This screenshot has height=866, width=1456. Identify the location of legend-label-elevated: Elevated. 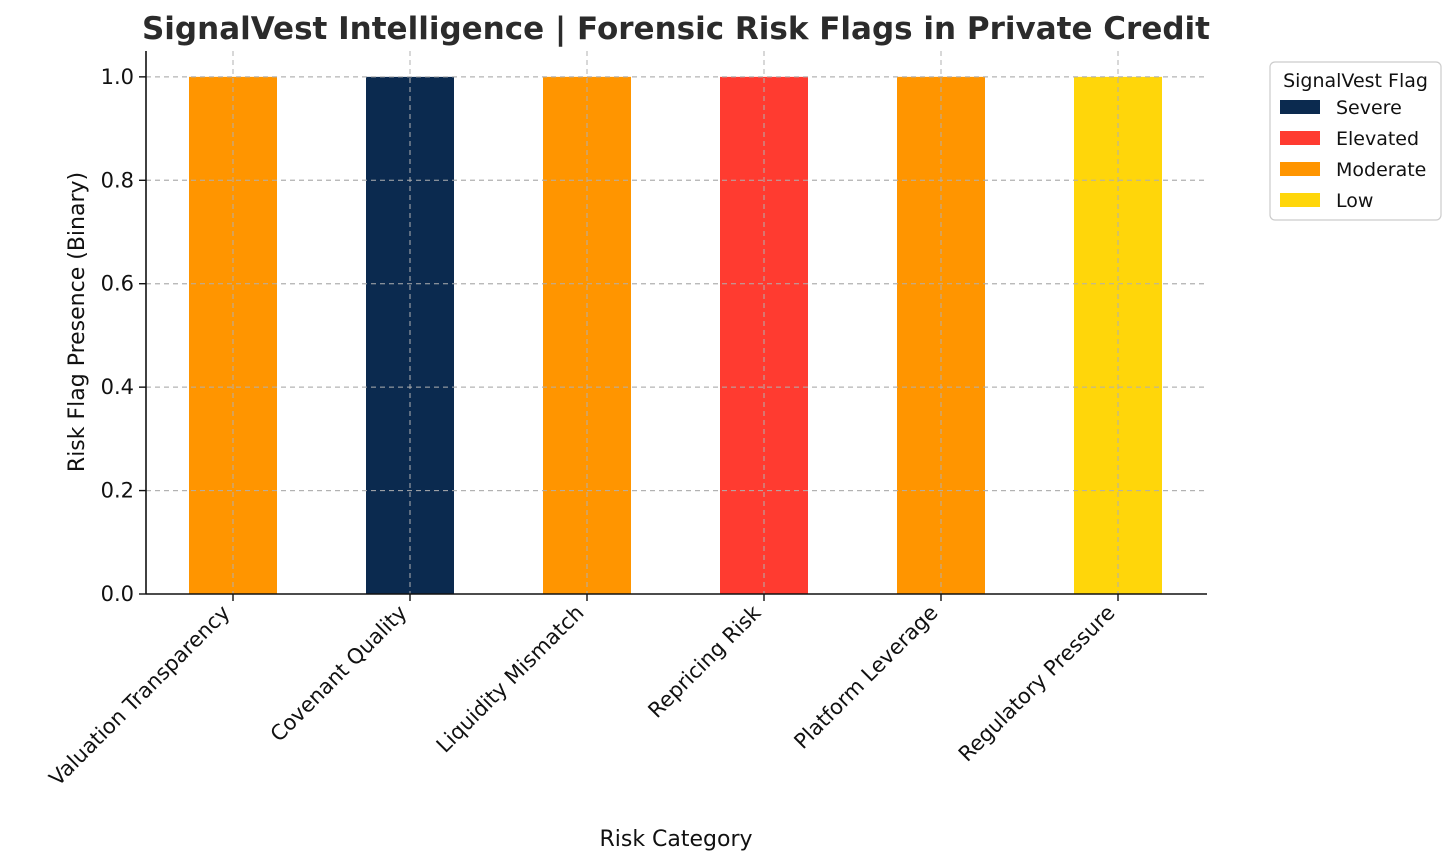
(1377, 139).